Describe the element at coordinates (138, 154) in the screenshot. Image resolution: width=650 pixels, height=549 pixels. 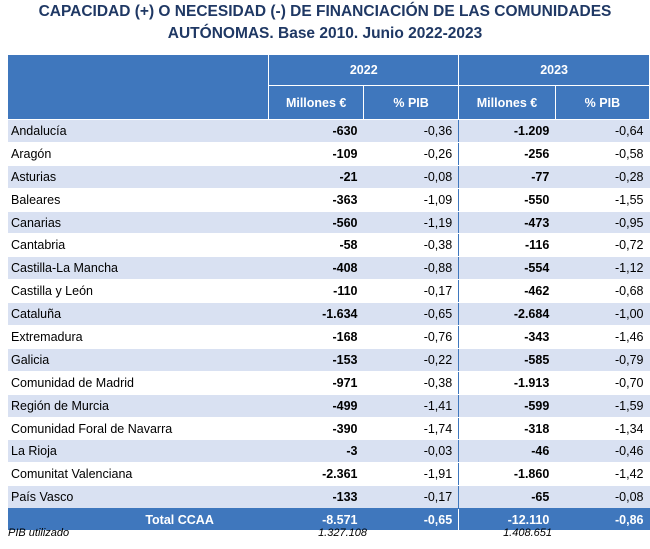
I see `region-name: Aragón` at that location.